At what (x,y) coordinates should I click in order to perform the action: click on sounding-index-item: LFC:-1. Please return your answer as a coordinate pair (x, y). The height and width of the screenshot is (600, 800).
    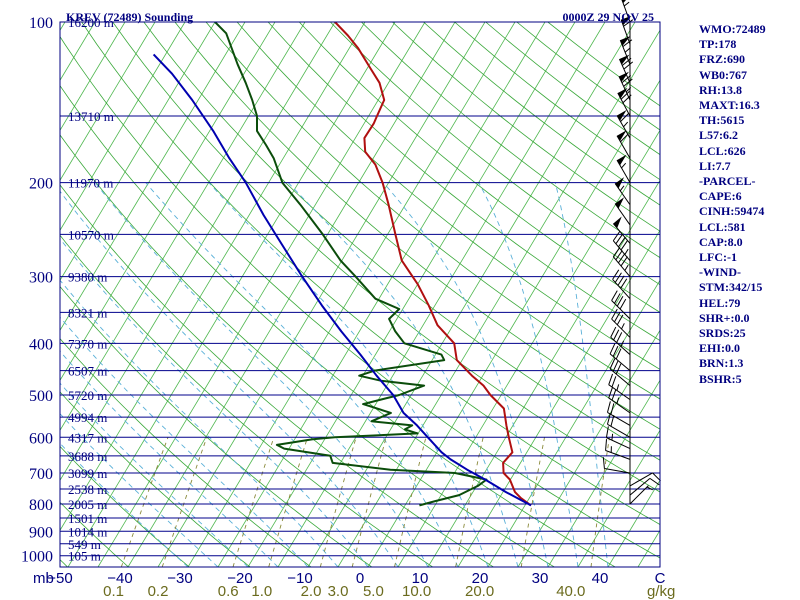
    Looking at the image, I should click on (718, 257).